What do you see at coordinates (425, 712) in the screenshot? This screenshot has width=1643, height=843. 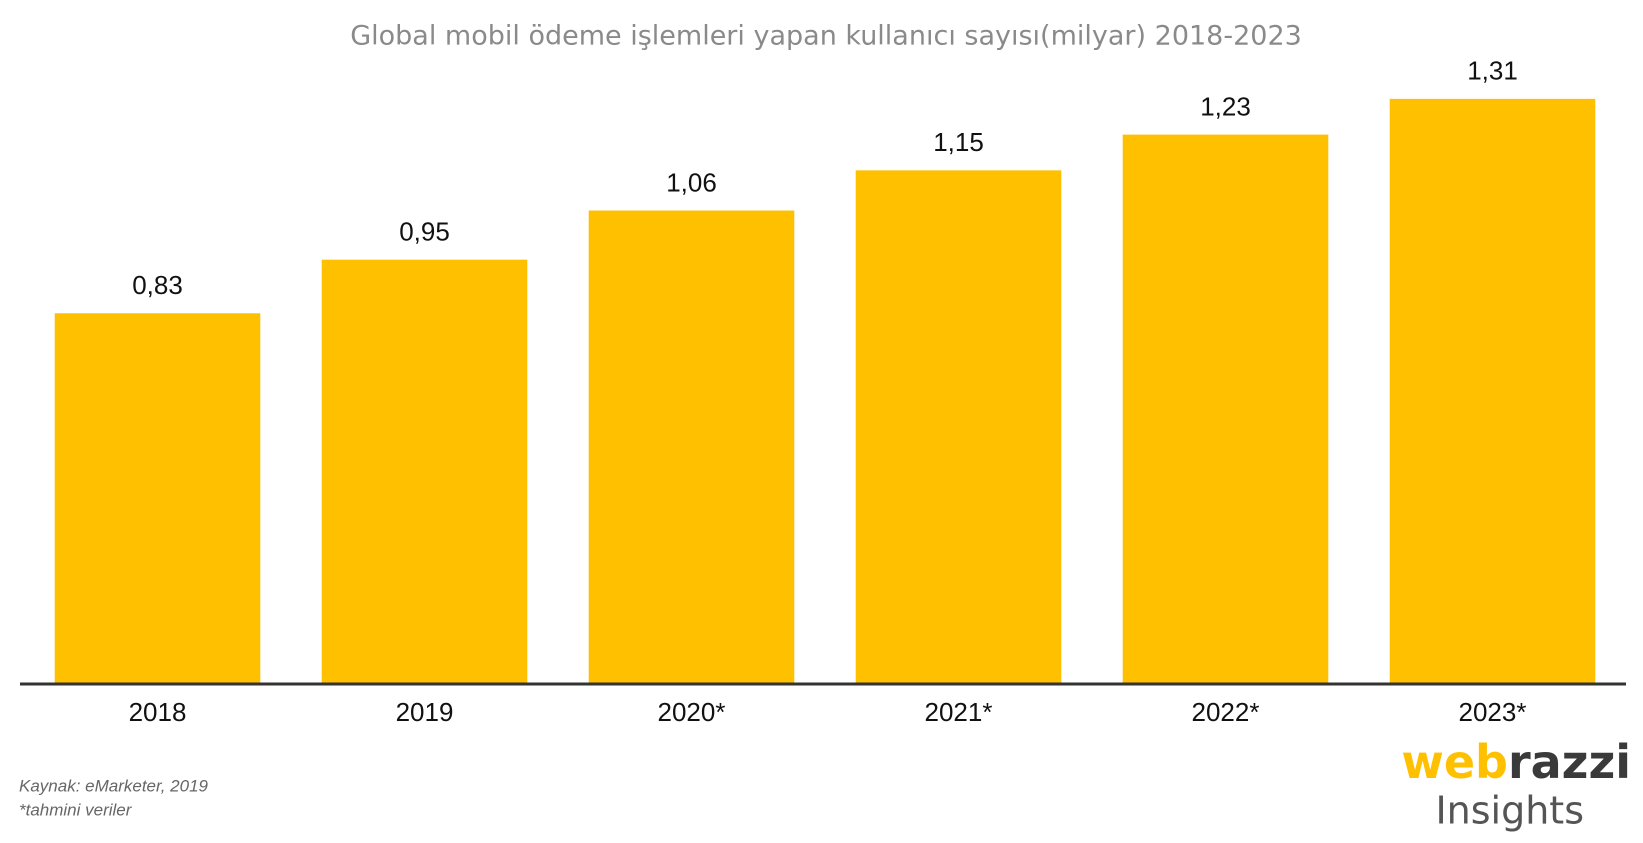 I see `x-tick-label: 2019` at bounding box center [425, 712].